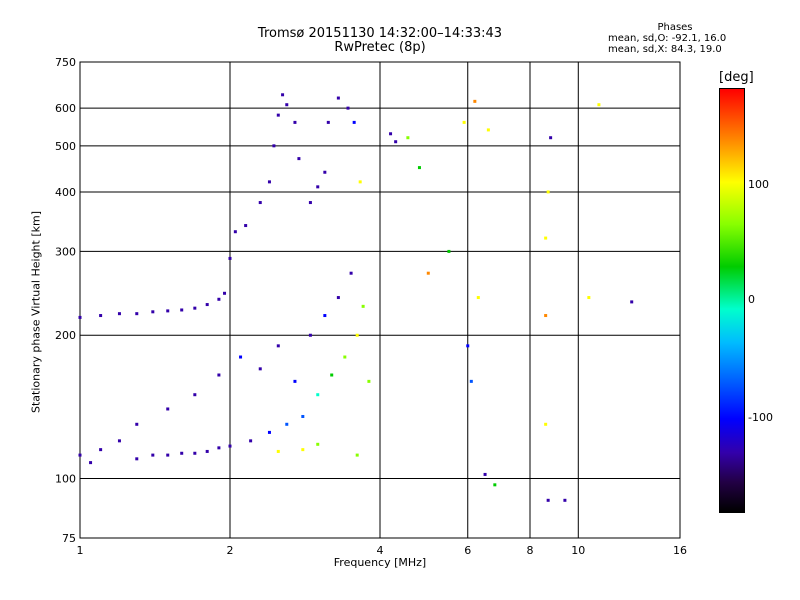  I want to click on phase-stat-o: mean, sd,O: -92.1, 16.0, so click(667, 38).